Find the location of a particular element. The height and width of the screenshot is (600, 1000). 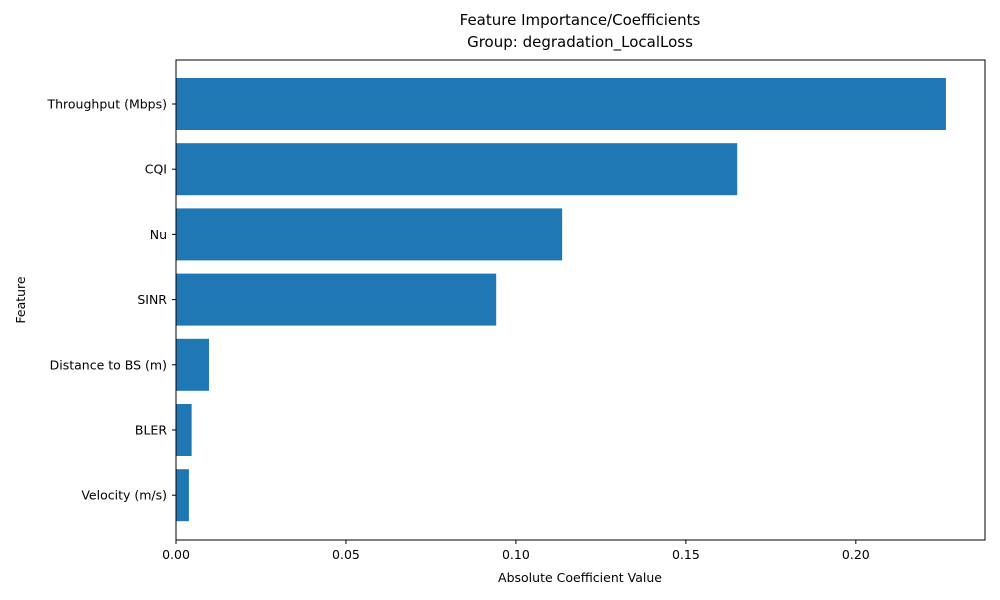

x-tick-label: 0.10 is located at coordinates (516, 554).